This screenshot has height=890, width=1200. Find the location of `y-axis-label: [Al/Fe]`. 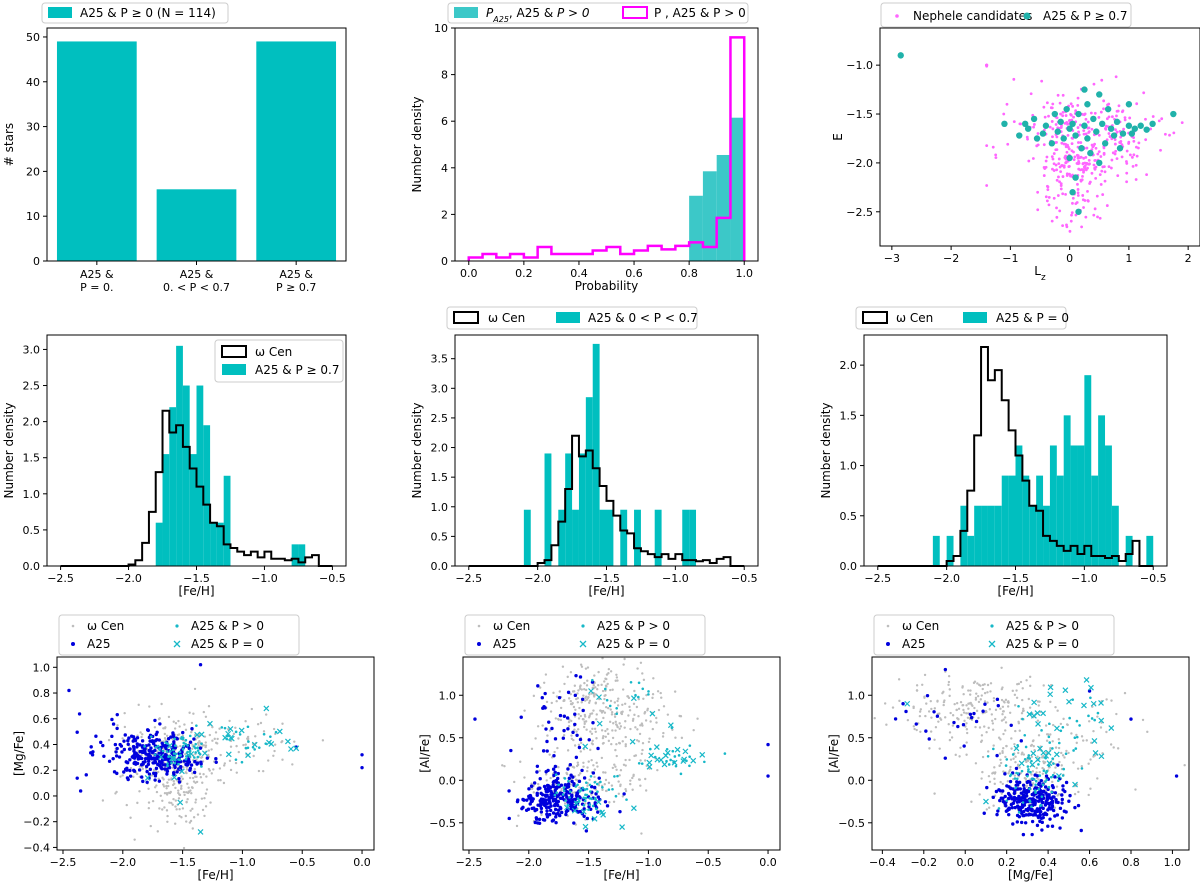

y-axis-label: [Al/Fe] is located at coordinates (425, 753).